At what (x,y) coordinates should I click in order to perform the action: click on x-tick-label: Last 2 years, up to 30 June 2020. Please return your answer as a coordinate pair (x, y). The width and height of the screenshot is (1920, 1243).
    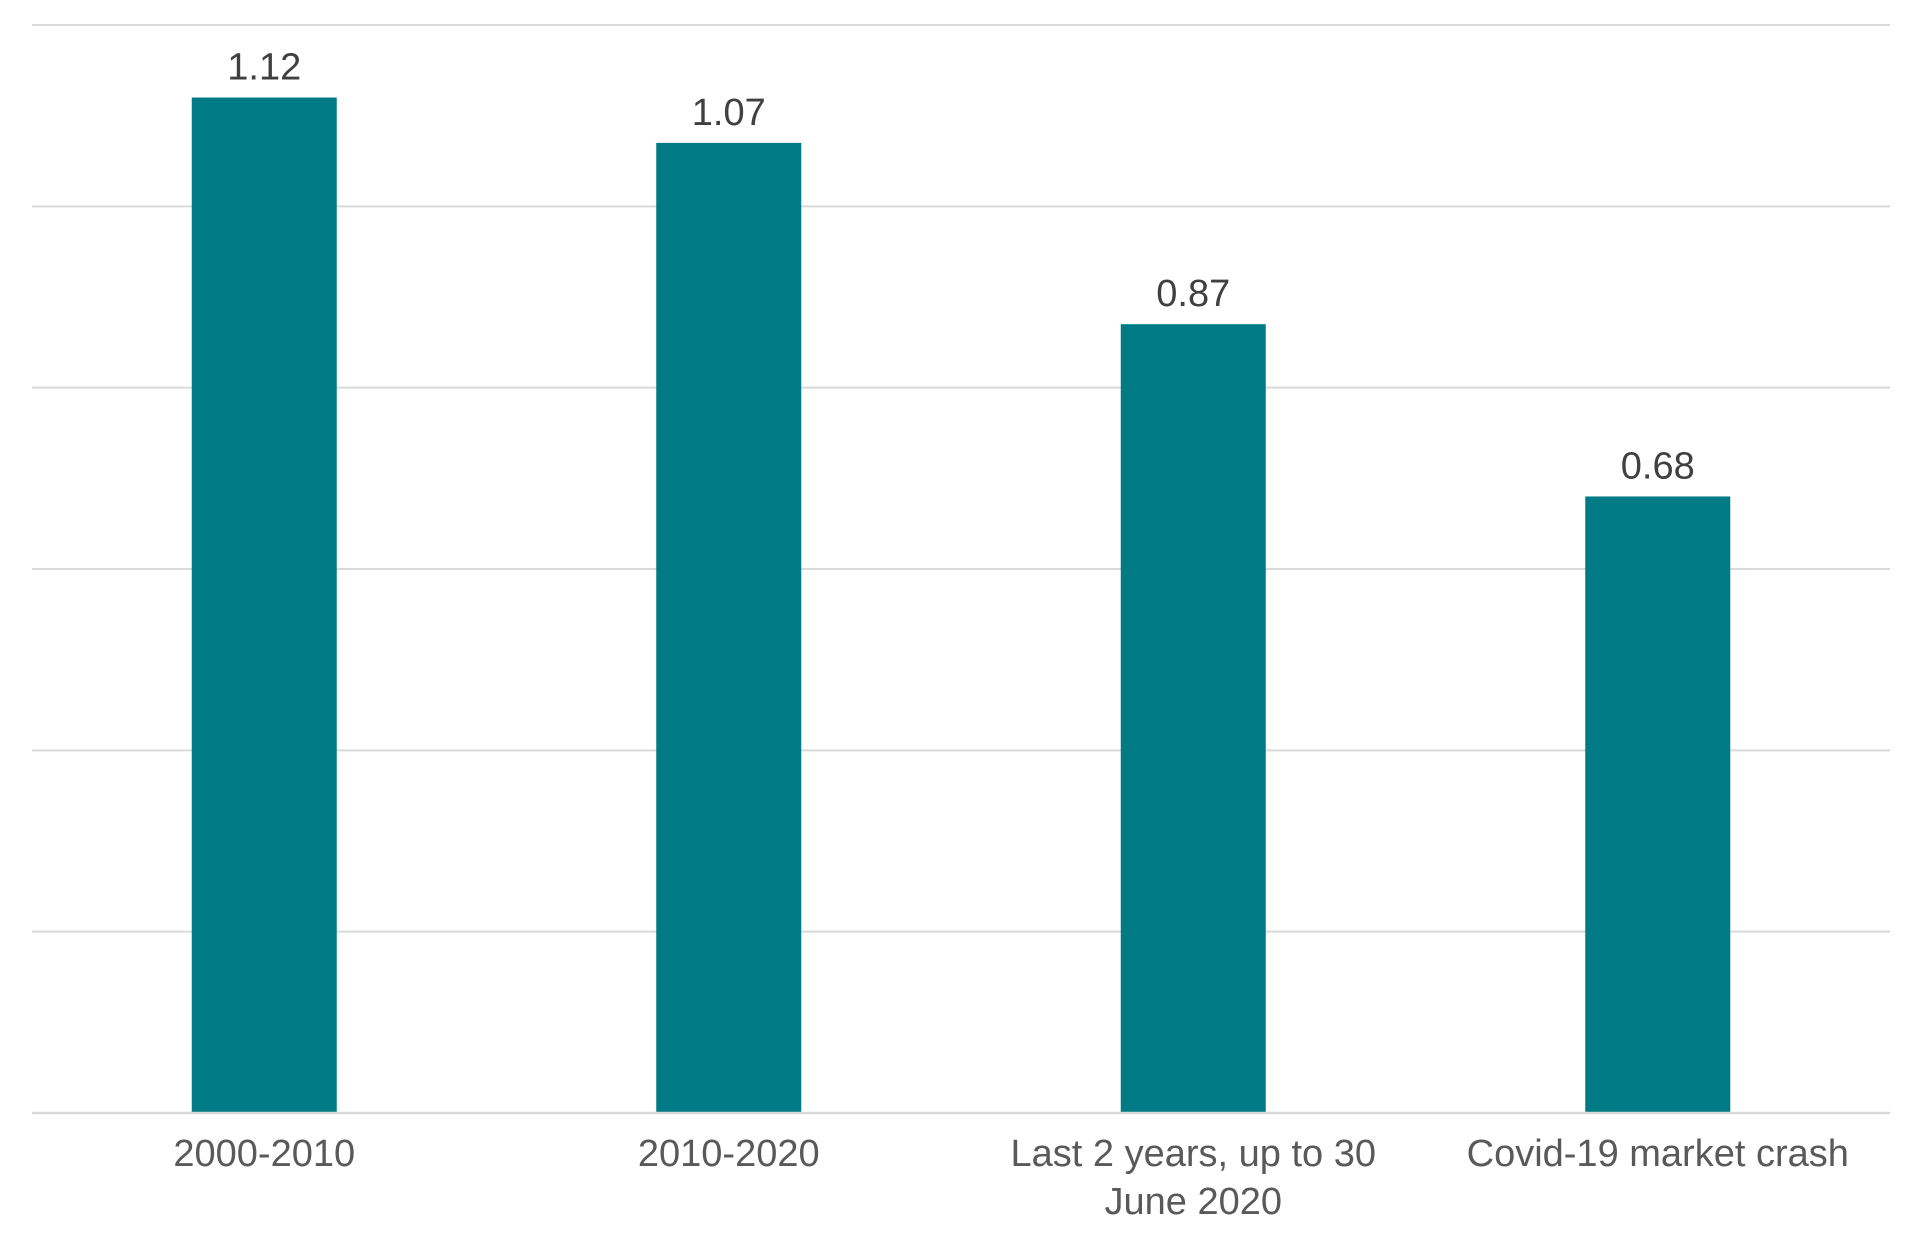
    Looking at the image, I should click on (1193, 1178).